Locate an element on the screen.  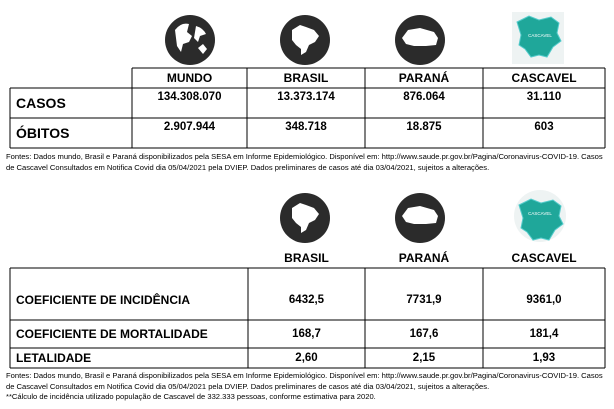
cell-value: 603 is located at coordinates (544, 127).